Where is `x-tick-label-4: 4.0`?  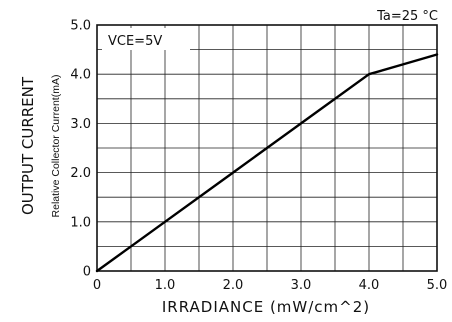 x-tick-label-4: 4.0 is located at coordinates (369, 285).